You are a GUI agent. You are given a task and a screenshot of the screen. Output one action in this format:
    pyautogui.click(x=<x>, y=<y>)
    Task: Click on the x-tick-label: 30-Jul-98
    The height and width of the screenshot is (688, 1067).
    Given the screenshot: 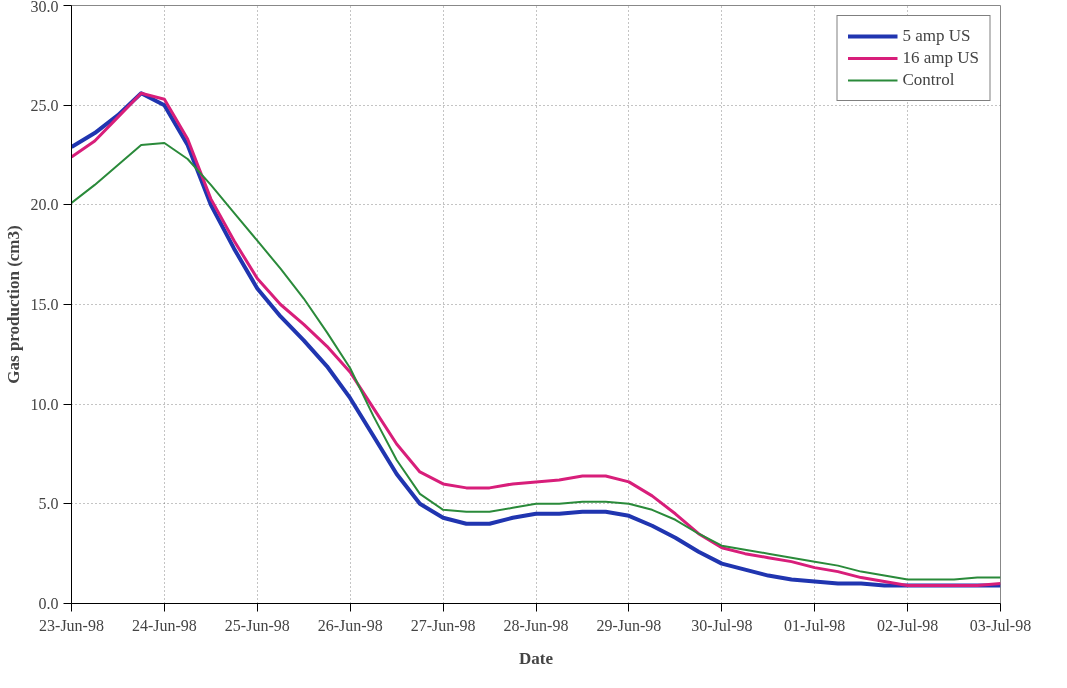 What is the action you would take?
    pyautogui.click(x=722, y=625)
    